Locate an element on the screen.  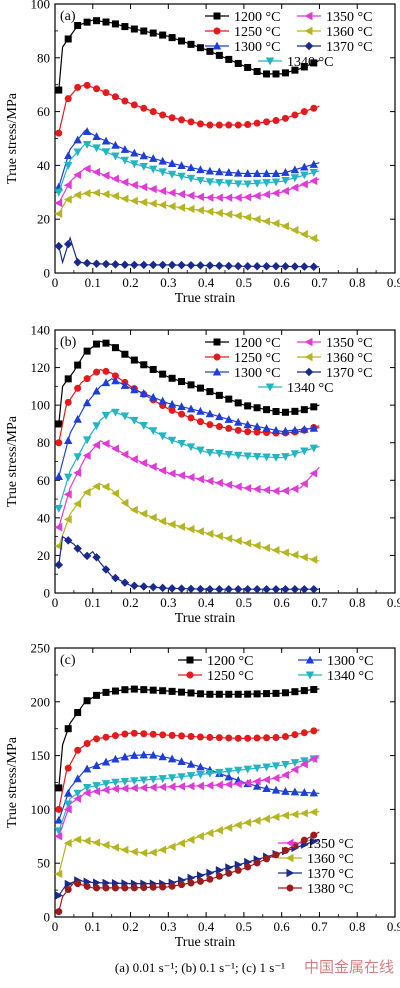
x-tick-label: 0.7 is located at coordinates (319, 602).